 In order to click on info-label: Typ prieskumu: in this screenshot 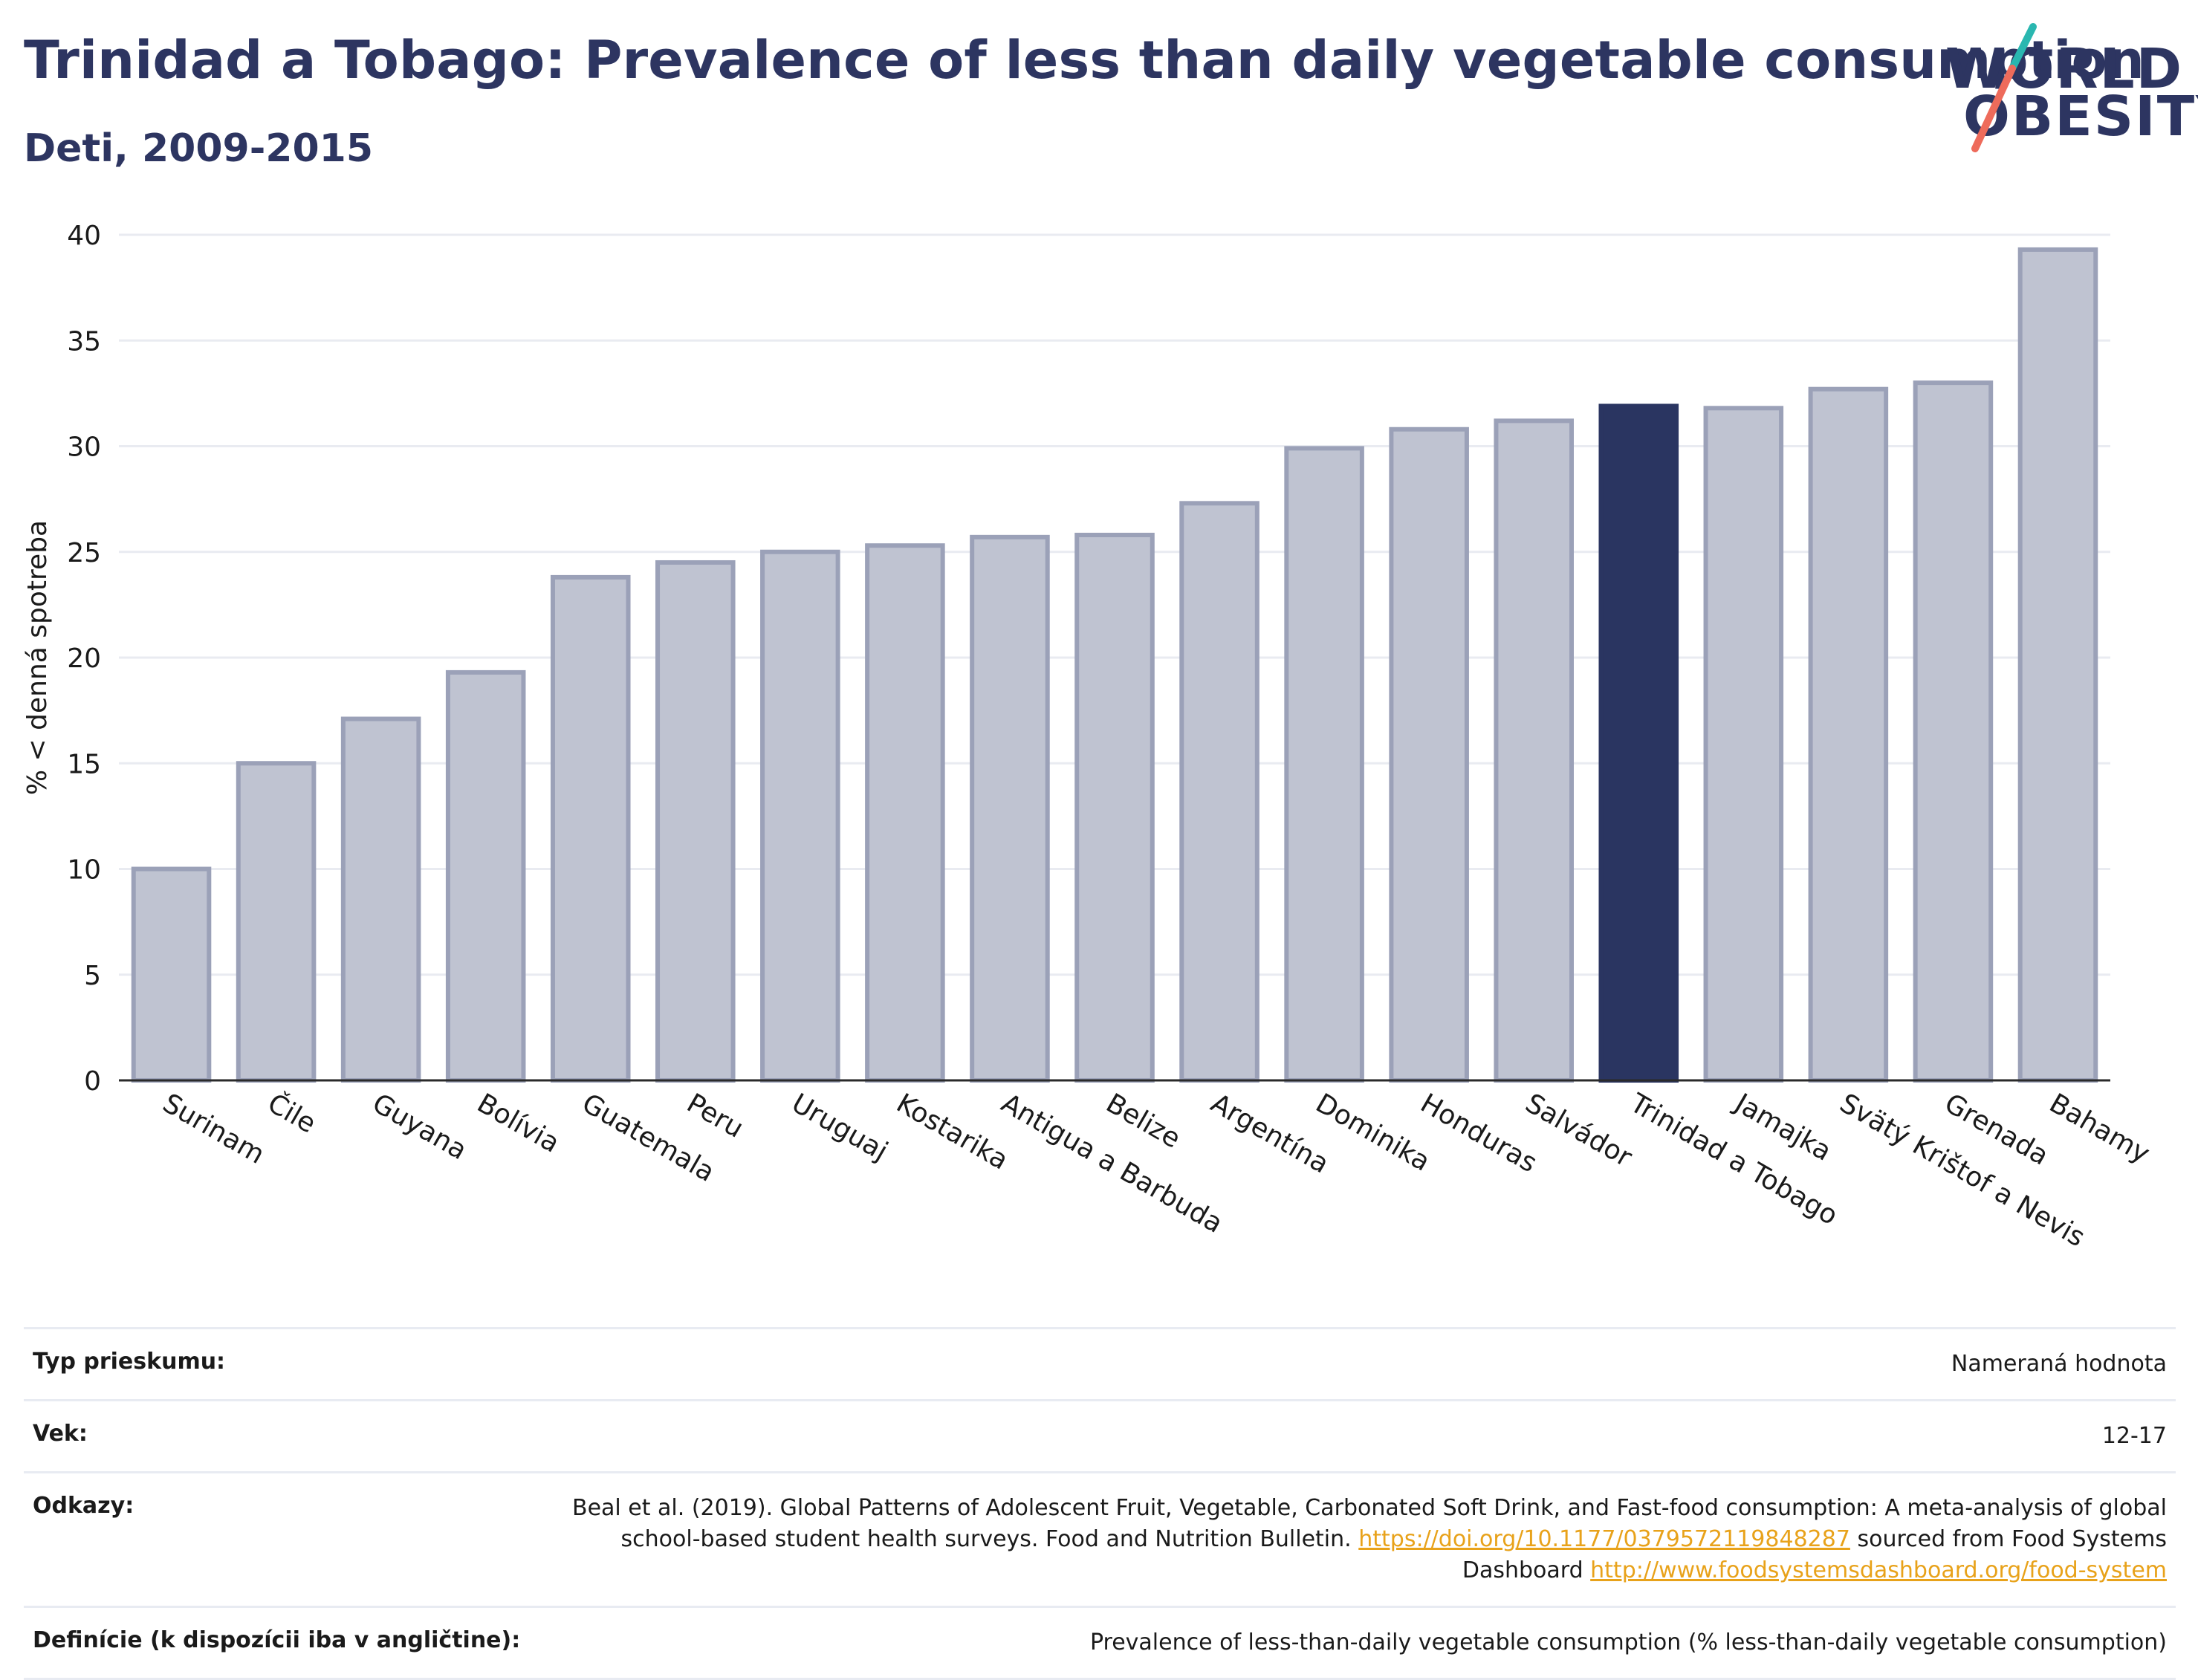, I will do `click(129, 1362)`.